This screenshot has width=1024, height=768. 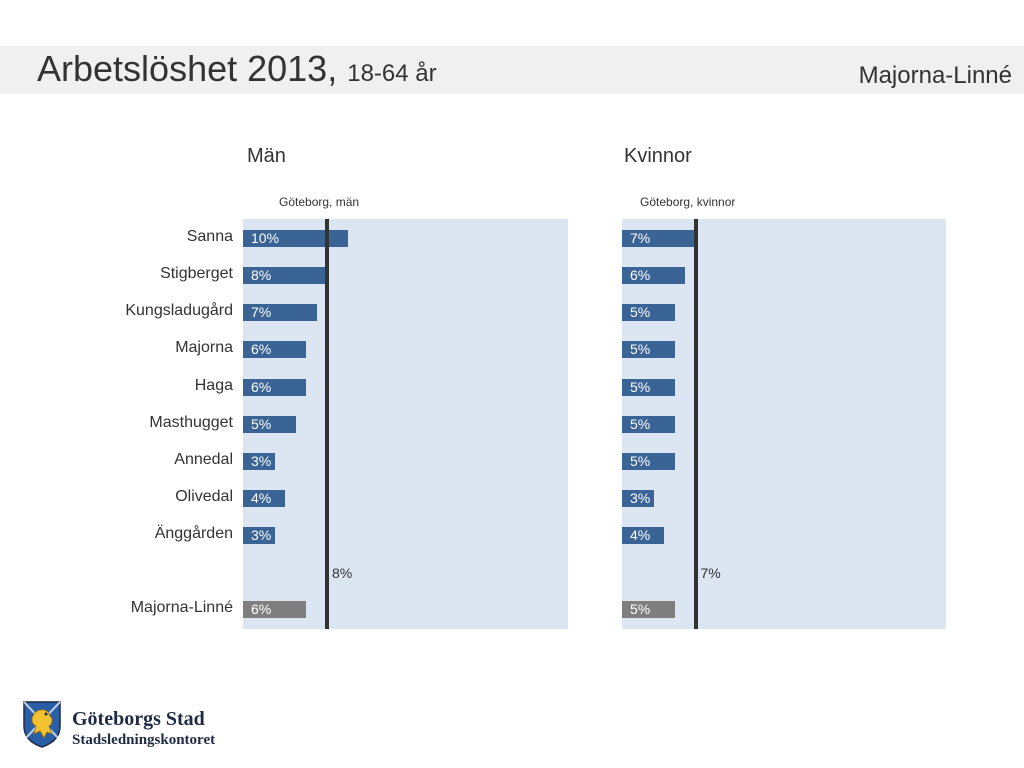 I want to click on goteborg-lion-crest-icon, so click(x=42, y=724).